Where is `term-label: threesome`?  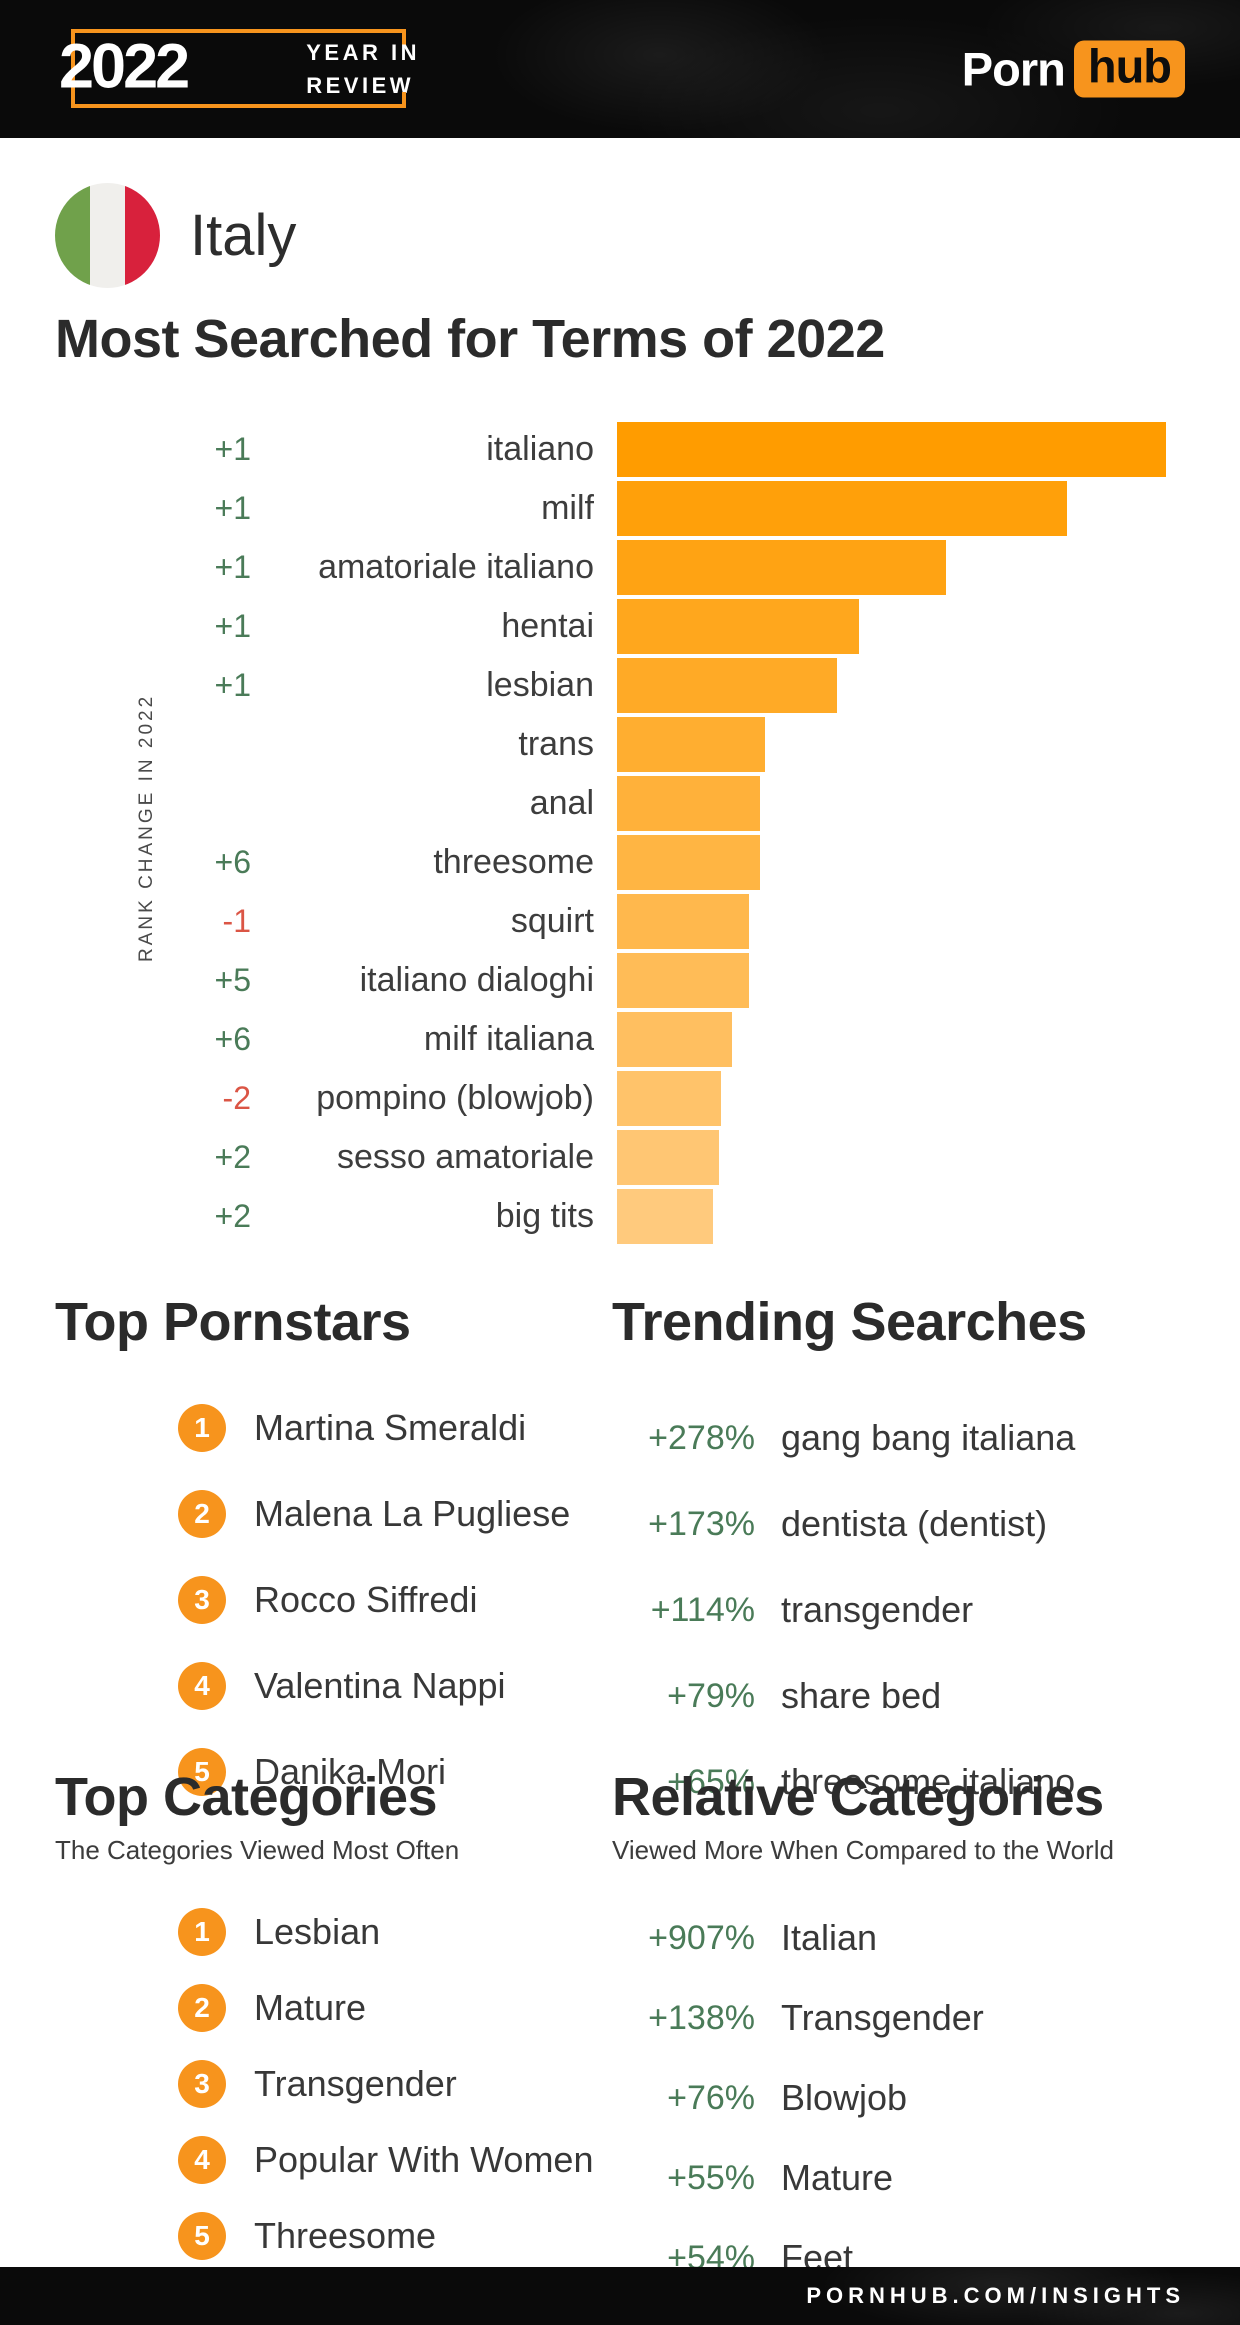
term-label: threesome is located at coordinates (513, 862).